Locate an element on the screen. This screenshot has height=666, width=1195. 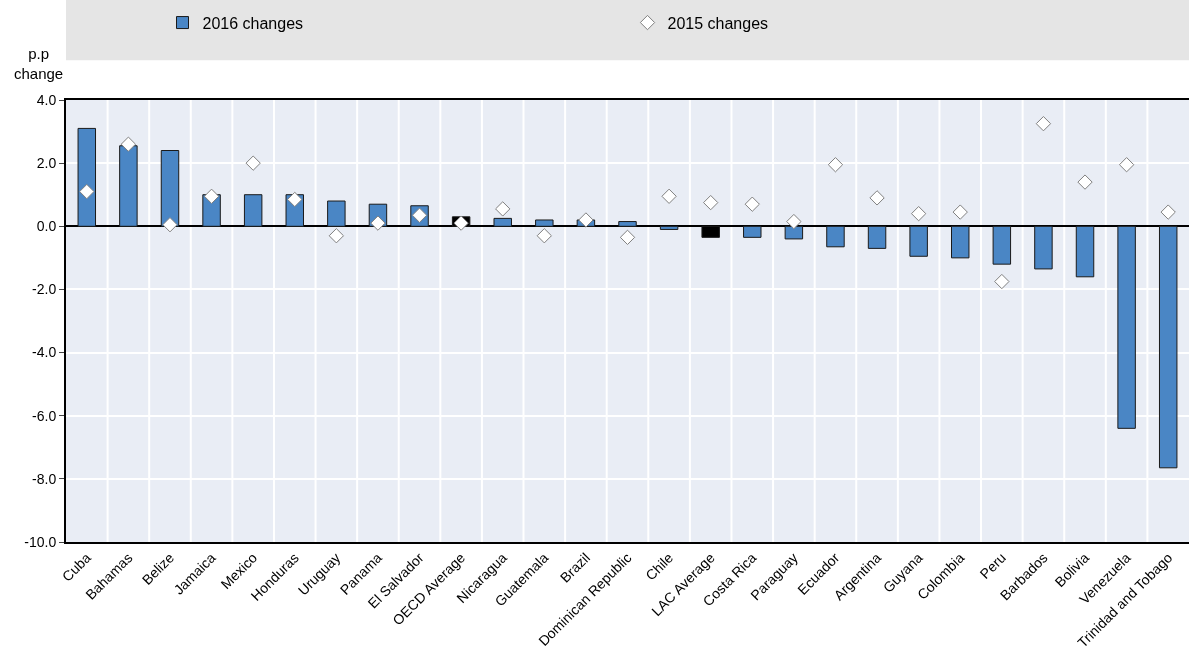
y-tick-label: 0.0 is located at coordinates (46, 226).